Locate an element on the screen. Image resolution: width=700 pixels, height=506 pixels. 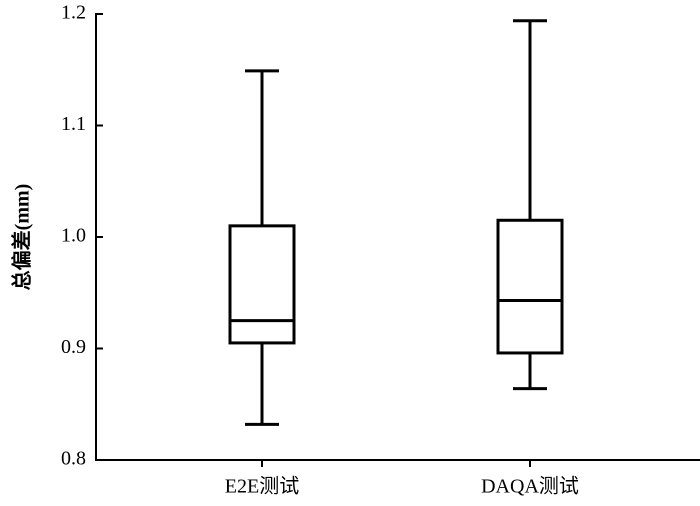
y-tick-label: 1.0 is located at coordinates (73, 236).